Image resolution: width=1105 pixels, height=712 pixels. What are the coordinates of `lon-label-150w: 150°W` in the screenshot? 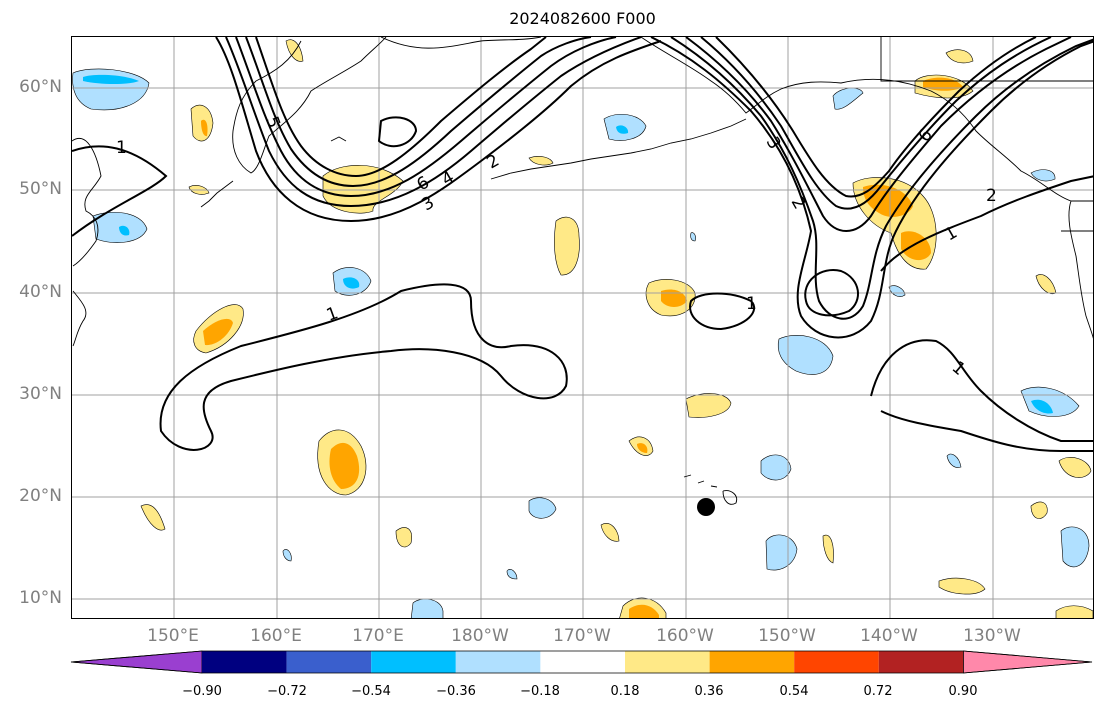 It's located at (787, 636).